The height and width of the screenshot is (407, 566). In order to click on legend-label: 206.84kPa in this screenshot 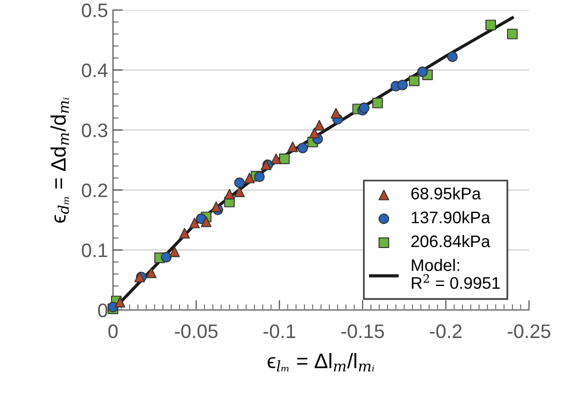, I will do `click(450, 241)`.